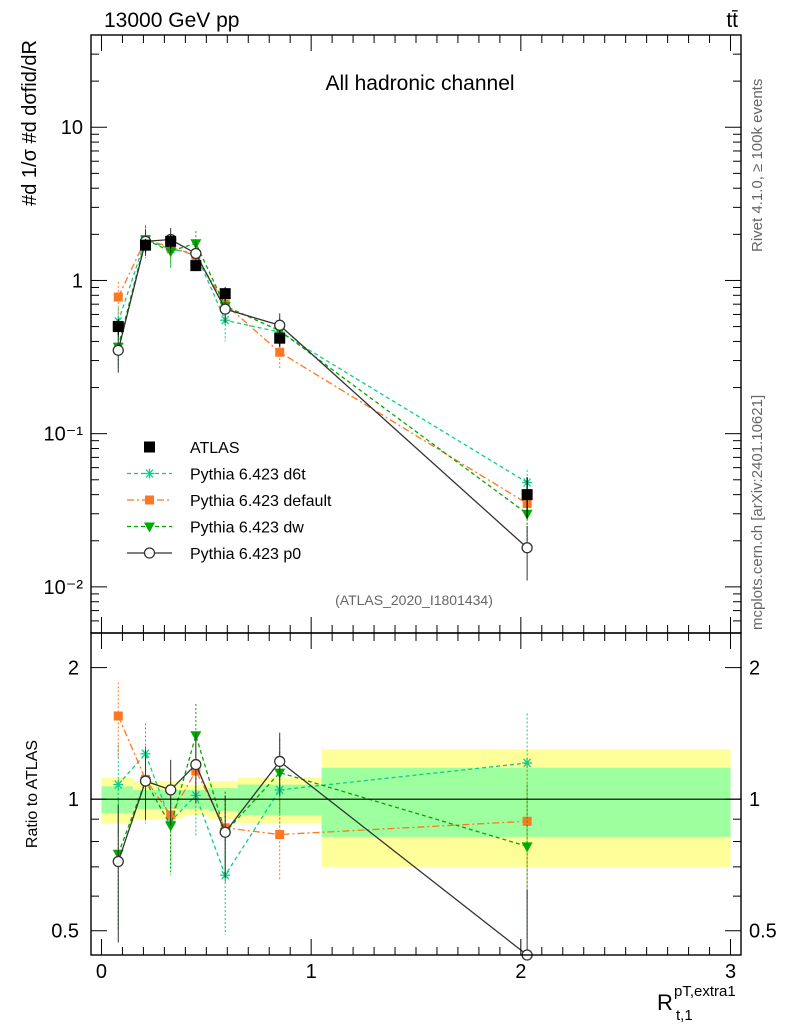 The height and width of the screenshot is (1024, 786). I want to click on rivet-label: Rivet 4.1.0, ≥ 100k events, so click(757, 165).